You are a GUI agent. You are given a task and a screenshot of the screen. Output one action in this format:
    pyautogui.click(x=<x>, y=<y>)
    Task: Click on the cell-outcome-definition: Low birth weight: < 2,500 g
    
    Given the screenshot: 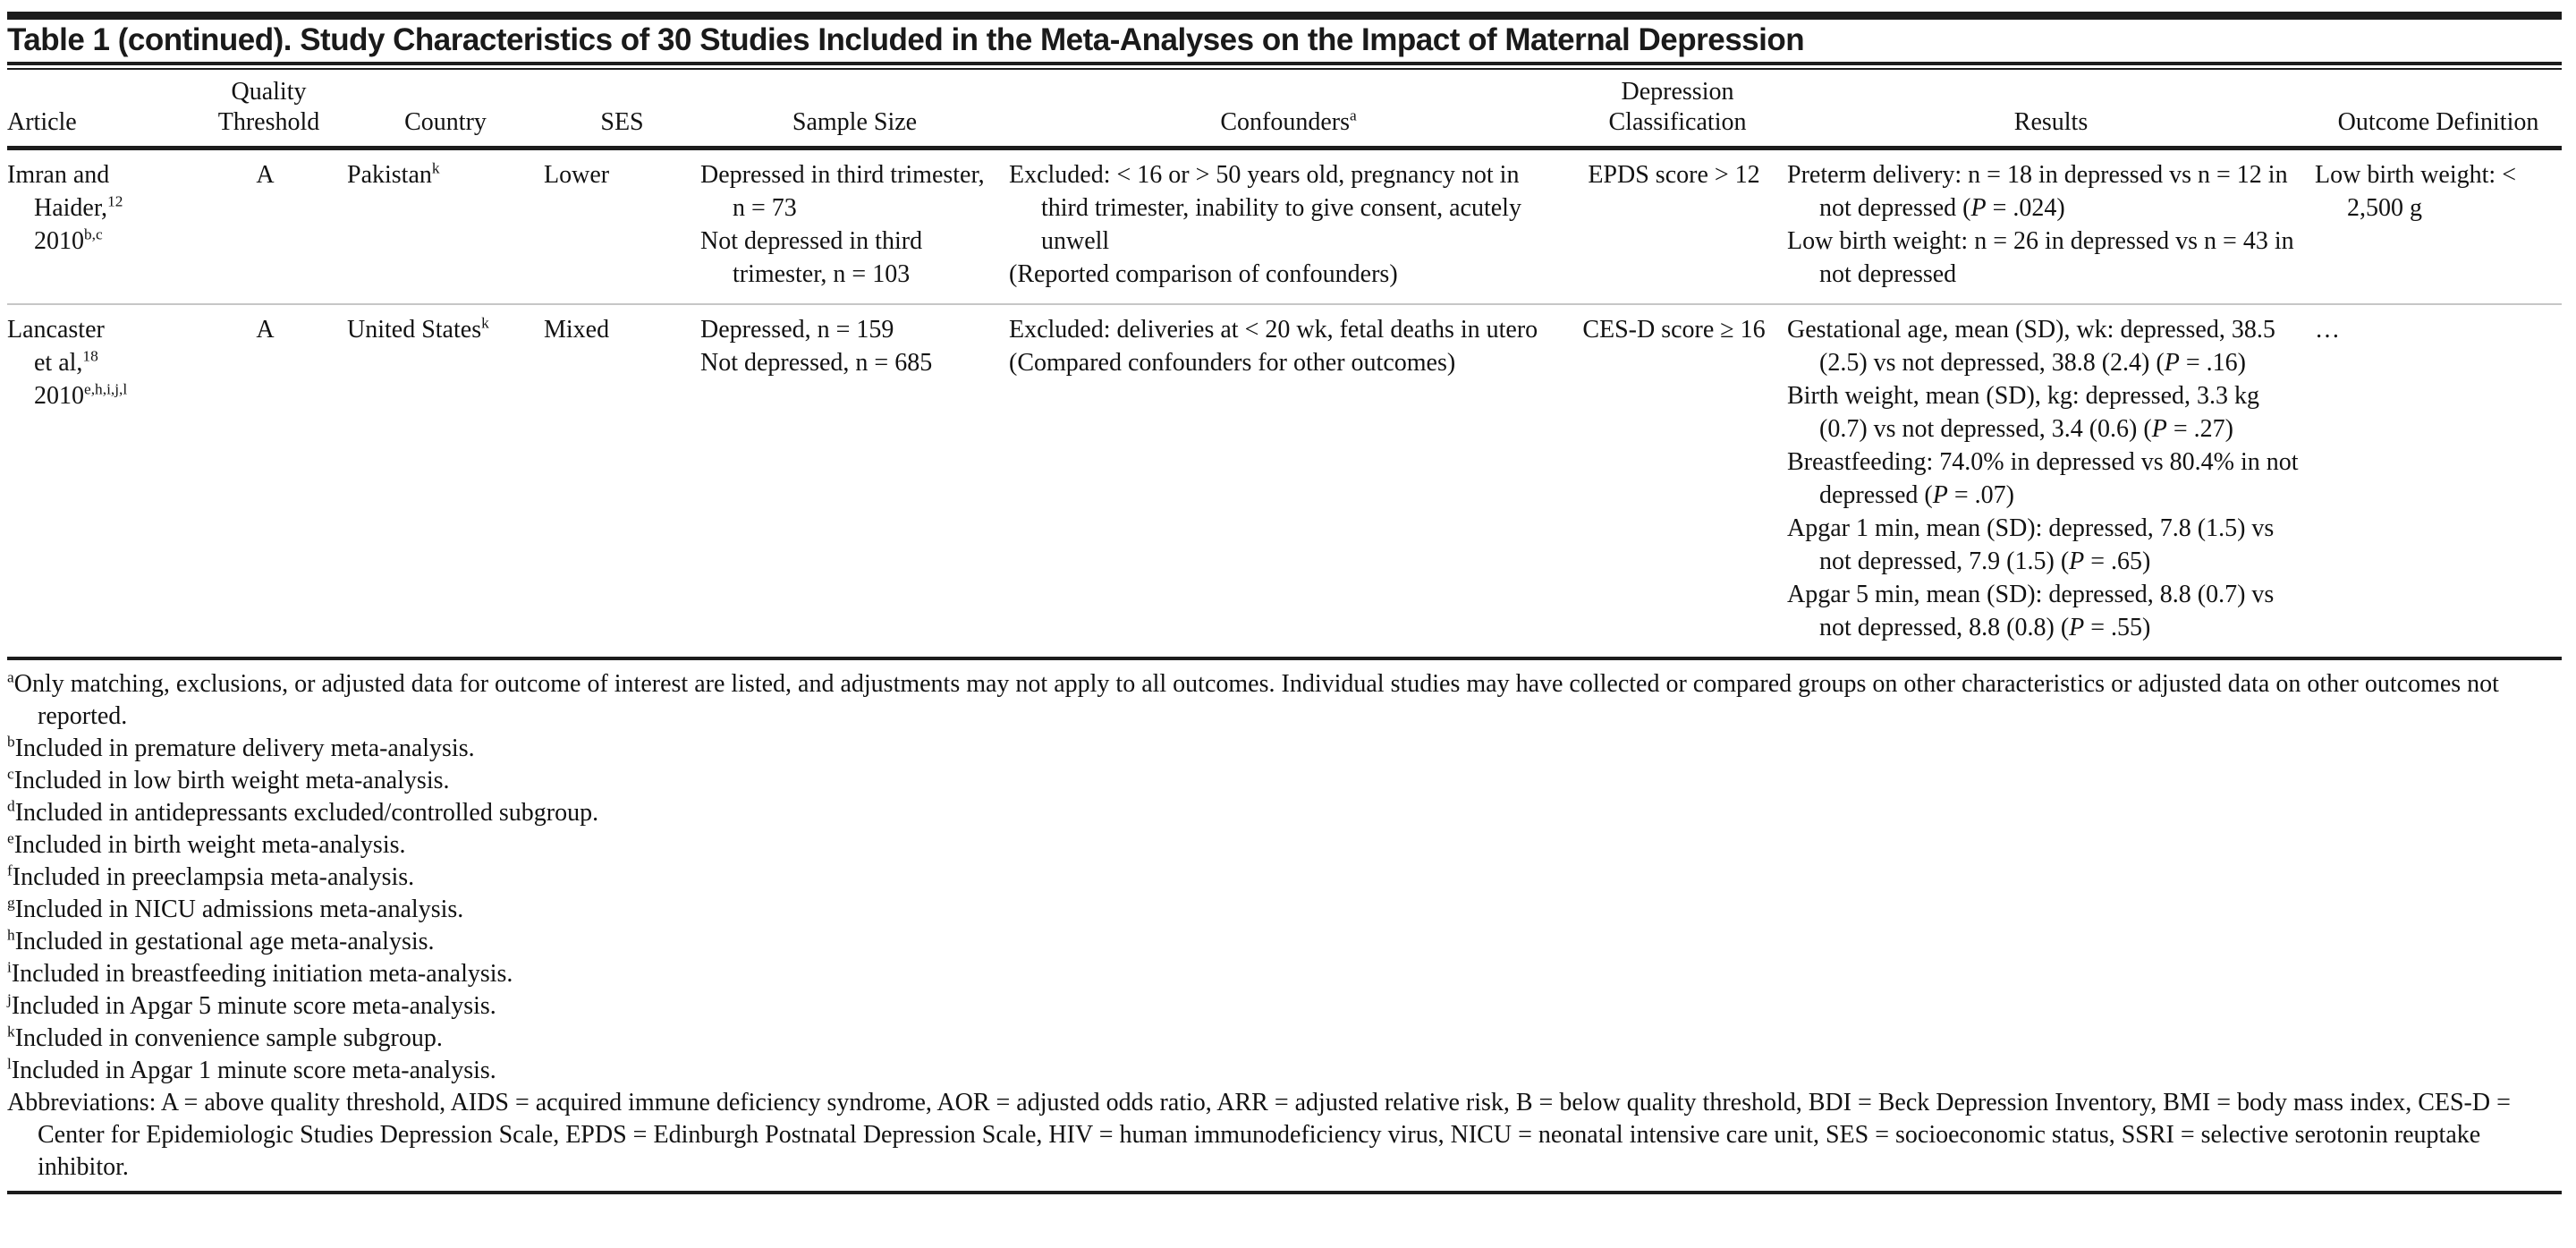 What is the action you would take?
    pyautogui.click(x=2438, y=227)
    